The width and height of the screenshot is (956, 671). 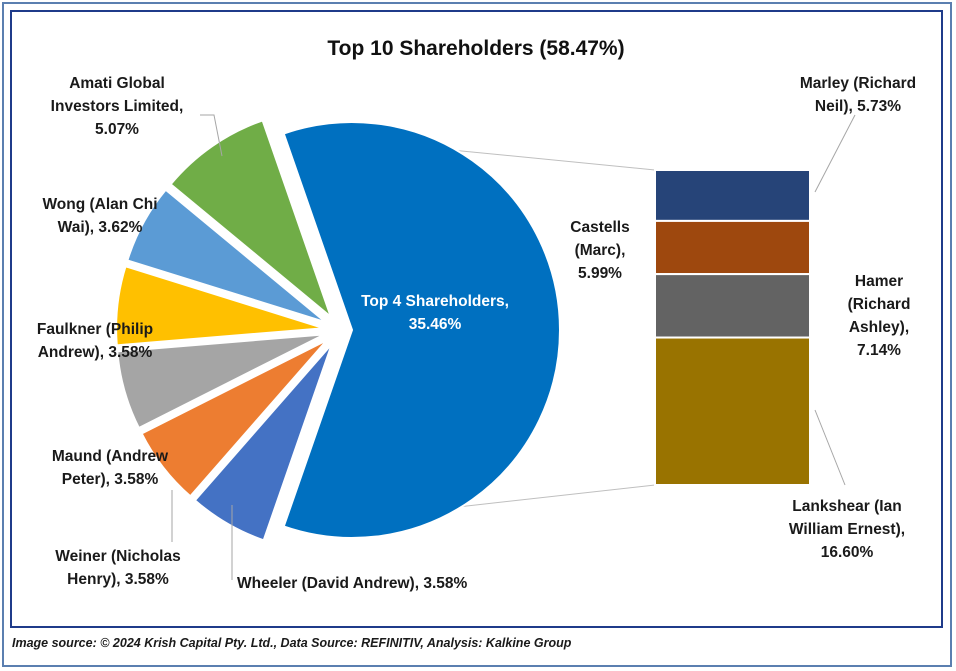 I want to click on data-label-weiner-line: Henry), 3.58%, so click(x=118, y=579).